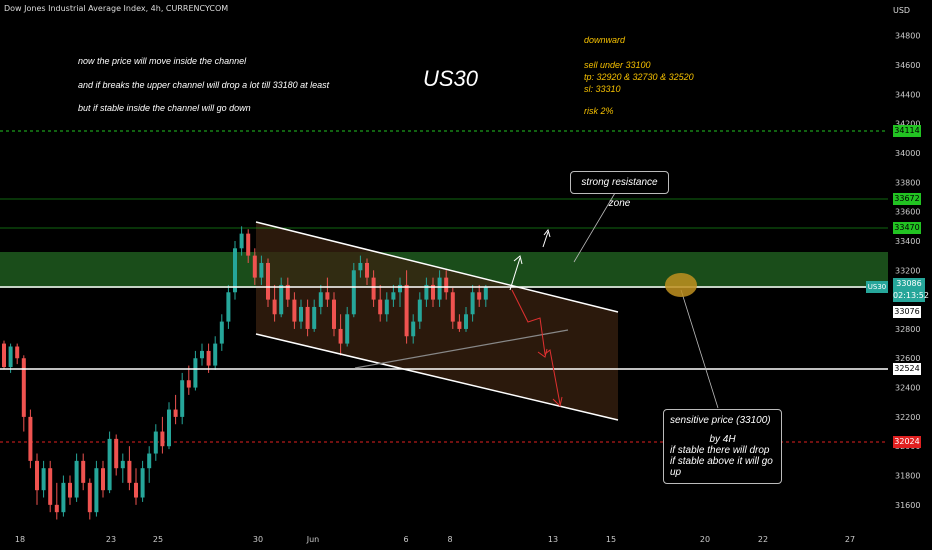 This screenshot has width=932, height=550. Describe the element at coordinates (536, 347) in the screenshot. I see `down-projection-arrows` at that location.